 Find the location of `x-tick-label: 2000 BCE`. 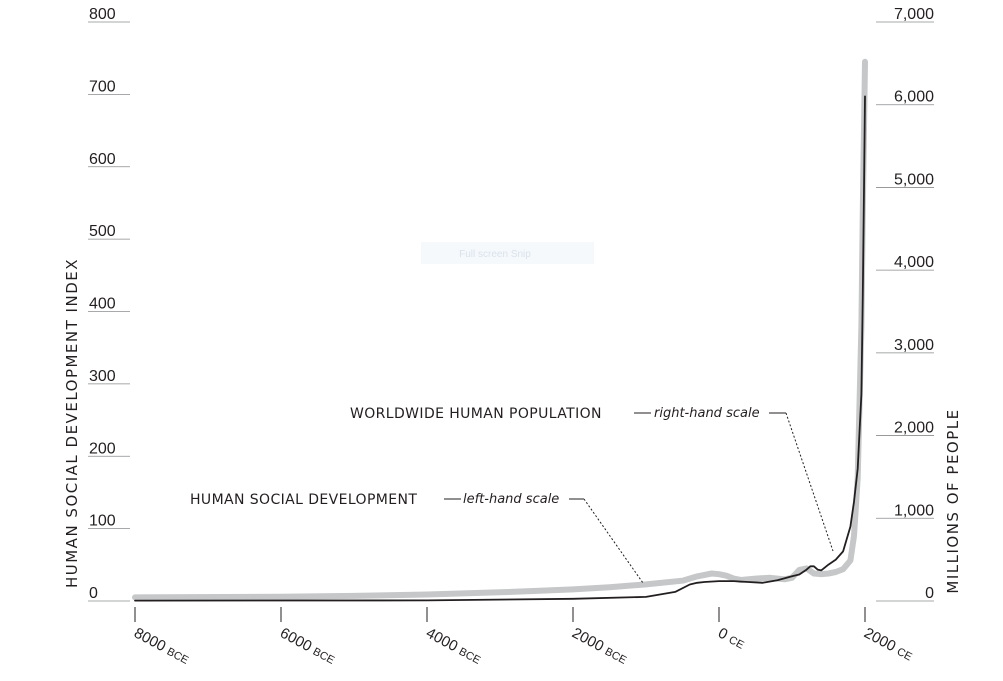

x-tick-label: 2000 BCE is located at coordinates (599, 646).